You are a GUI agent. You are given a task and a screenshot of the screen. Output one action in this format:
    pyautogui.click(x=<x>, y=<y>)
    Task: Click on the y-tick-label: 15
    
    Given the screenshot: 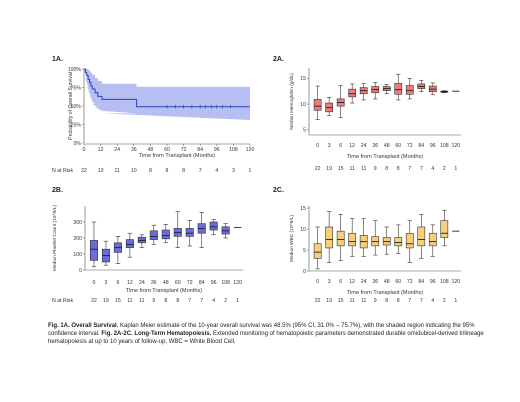 What is the action you would take?
    pyautogui.click(x=303, y=79)
    